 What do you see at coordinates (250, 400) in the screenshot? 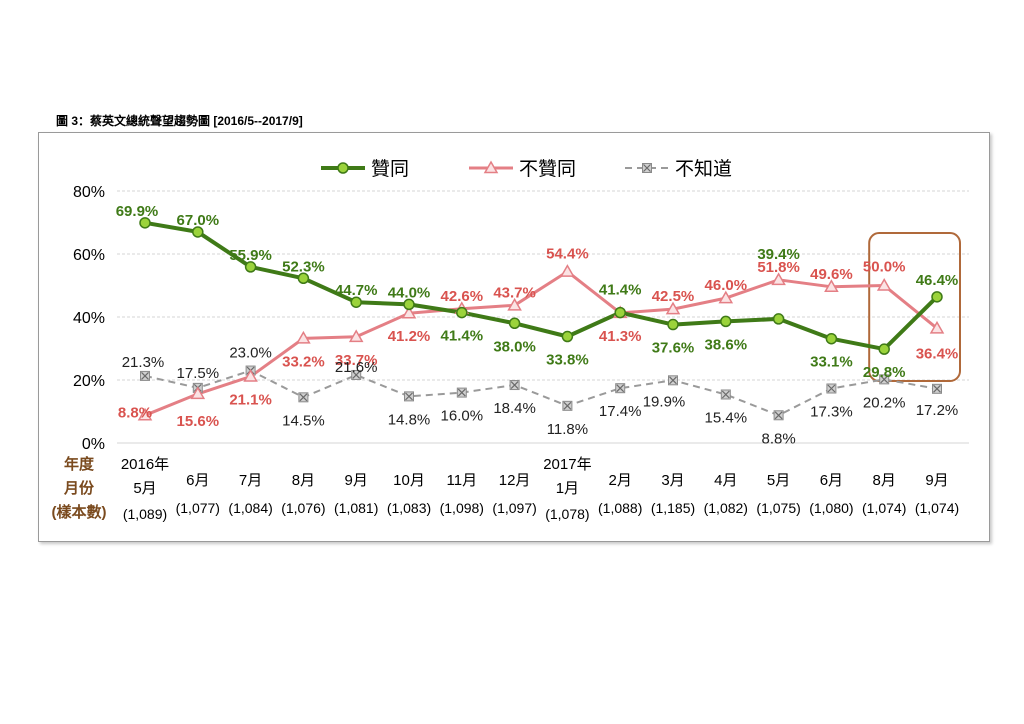
I see `disapprove-data-label: 21.1%` at bounding box center [250, 400].